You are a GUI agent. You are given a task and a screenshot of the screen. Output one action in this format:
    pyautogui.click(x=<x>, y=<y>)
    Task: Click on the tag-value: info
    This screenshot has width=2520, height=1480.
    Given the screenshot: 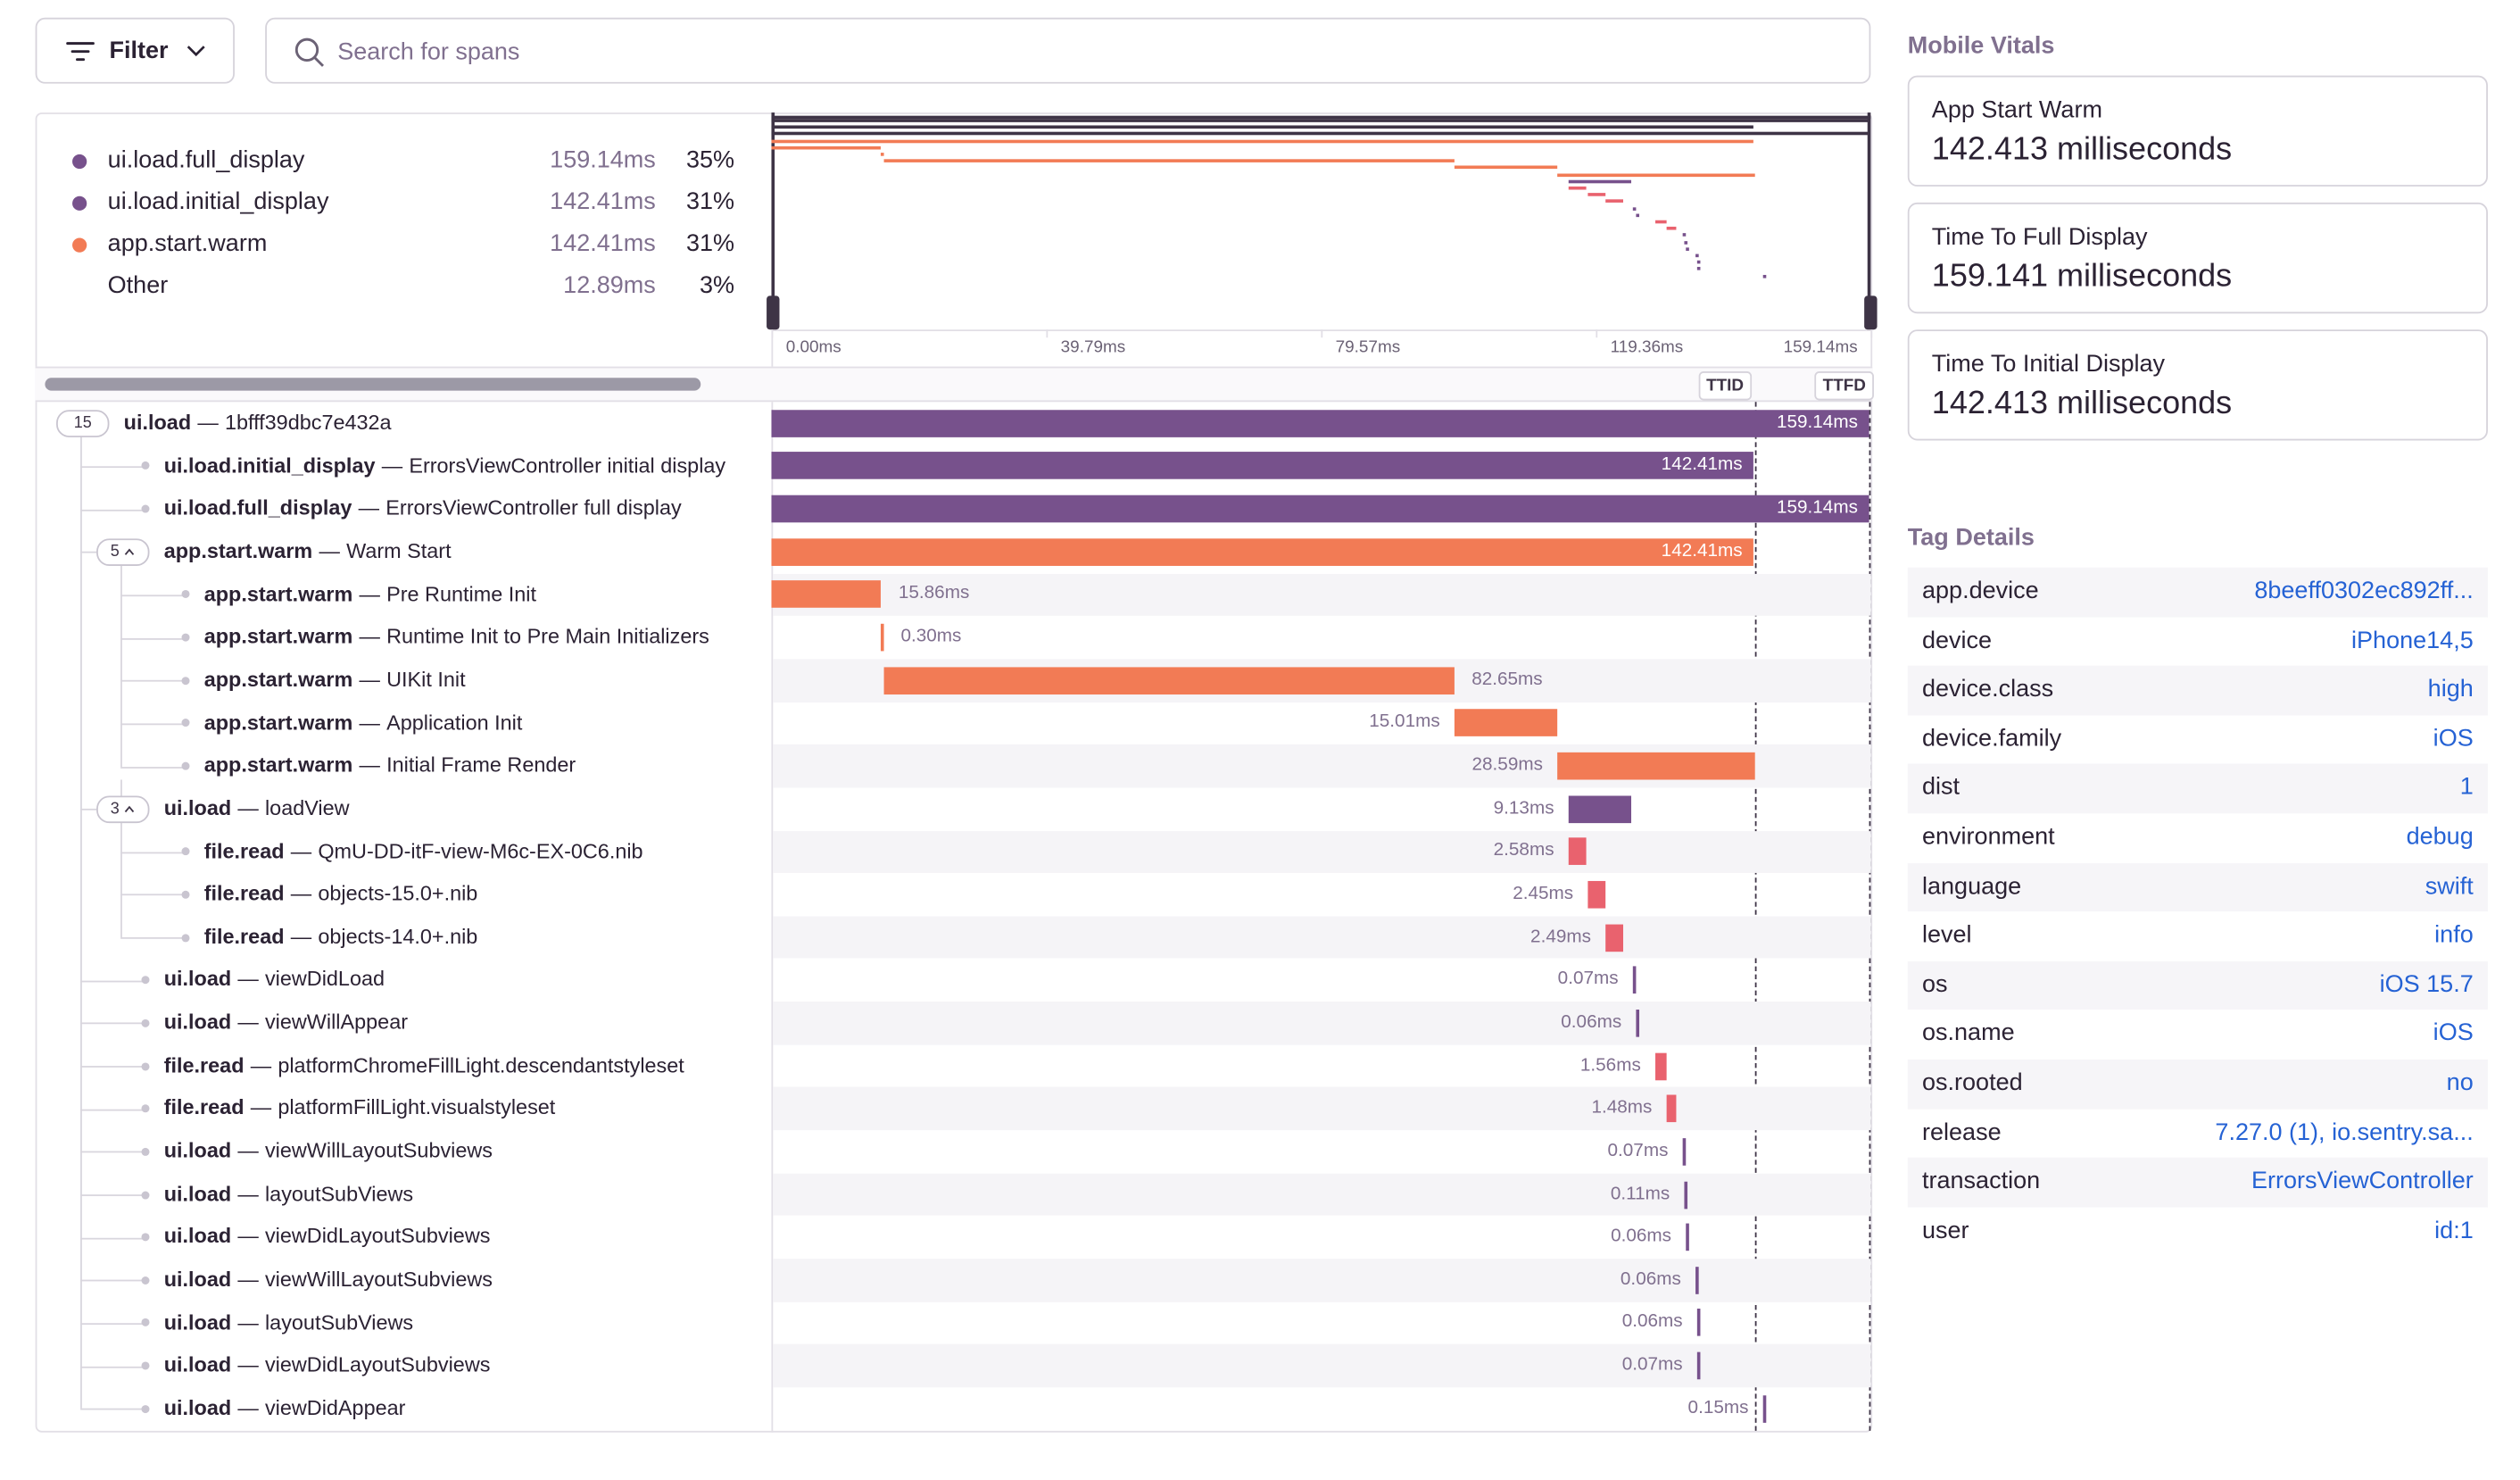 What is the action you would take?
    pyautogui.click(x=2454, y=935)
    